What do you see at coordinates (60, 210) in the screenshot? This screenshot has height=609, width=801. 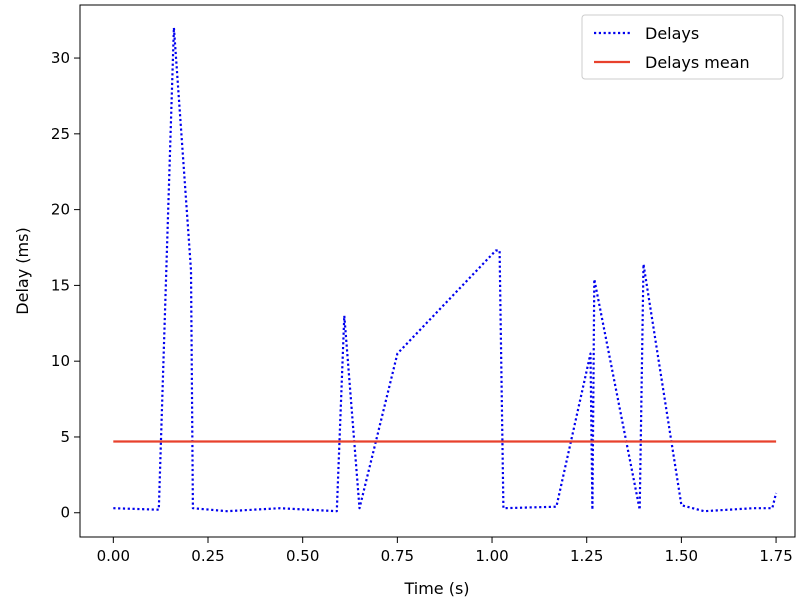 I see `y-tick-label: 20` at bounding box center [60, 210].